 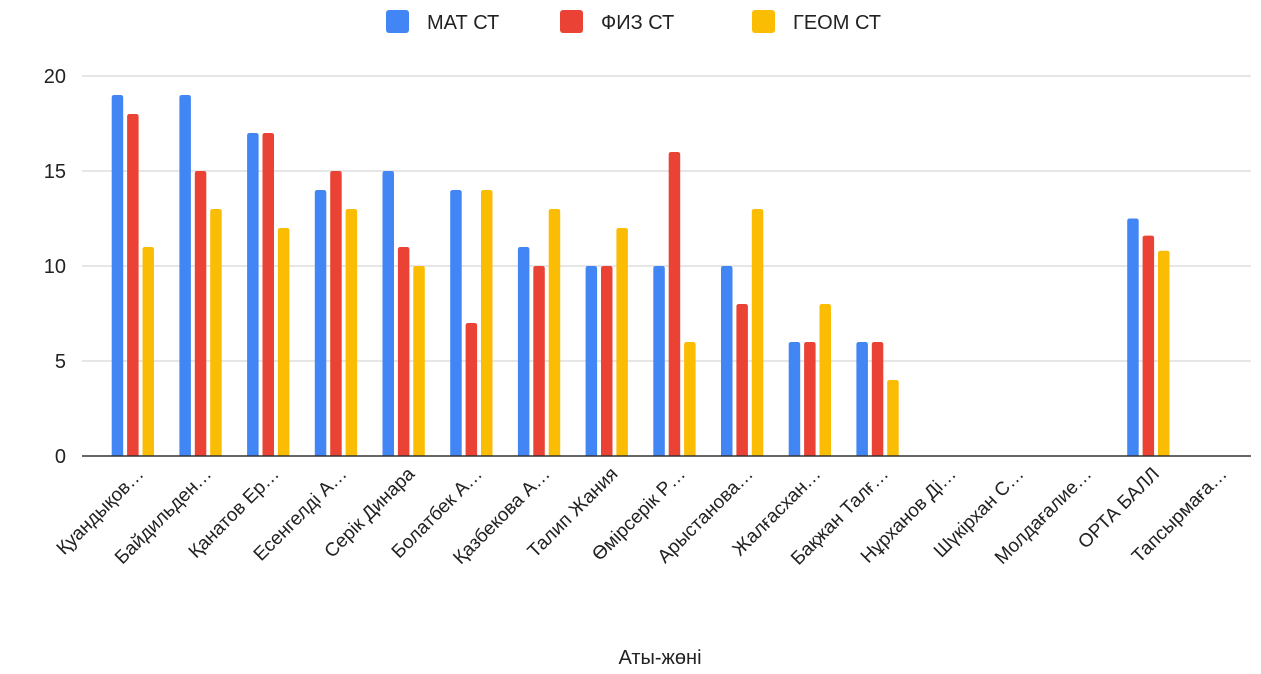 I want to click on y-tick-label: 20, so click(x=55, y=77).